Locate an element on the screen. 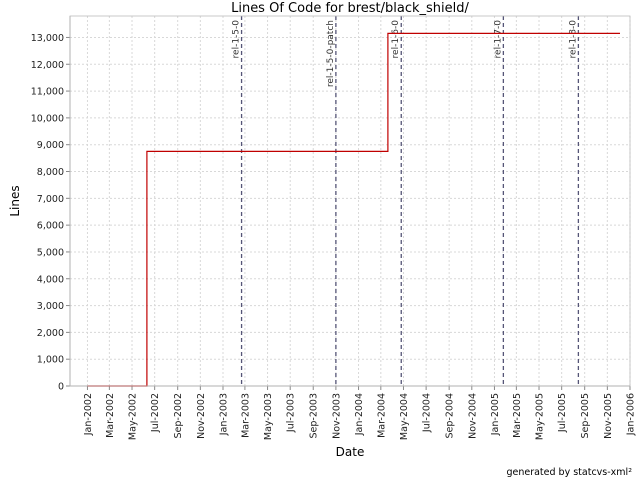 The height and width of the screenshot is (480, 640). y-tick-label: 4,000 is located at coordinates (50, 279).